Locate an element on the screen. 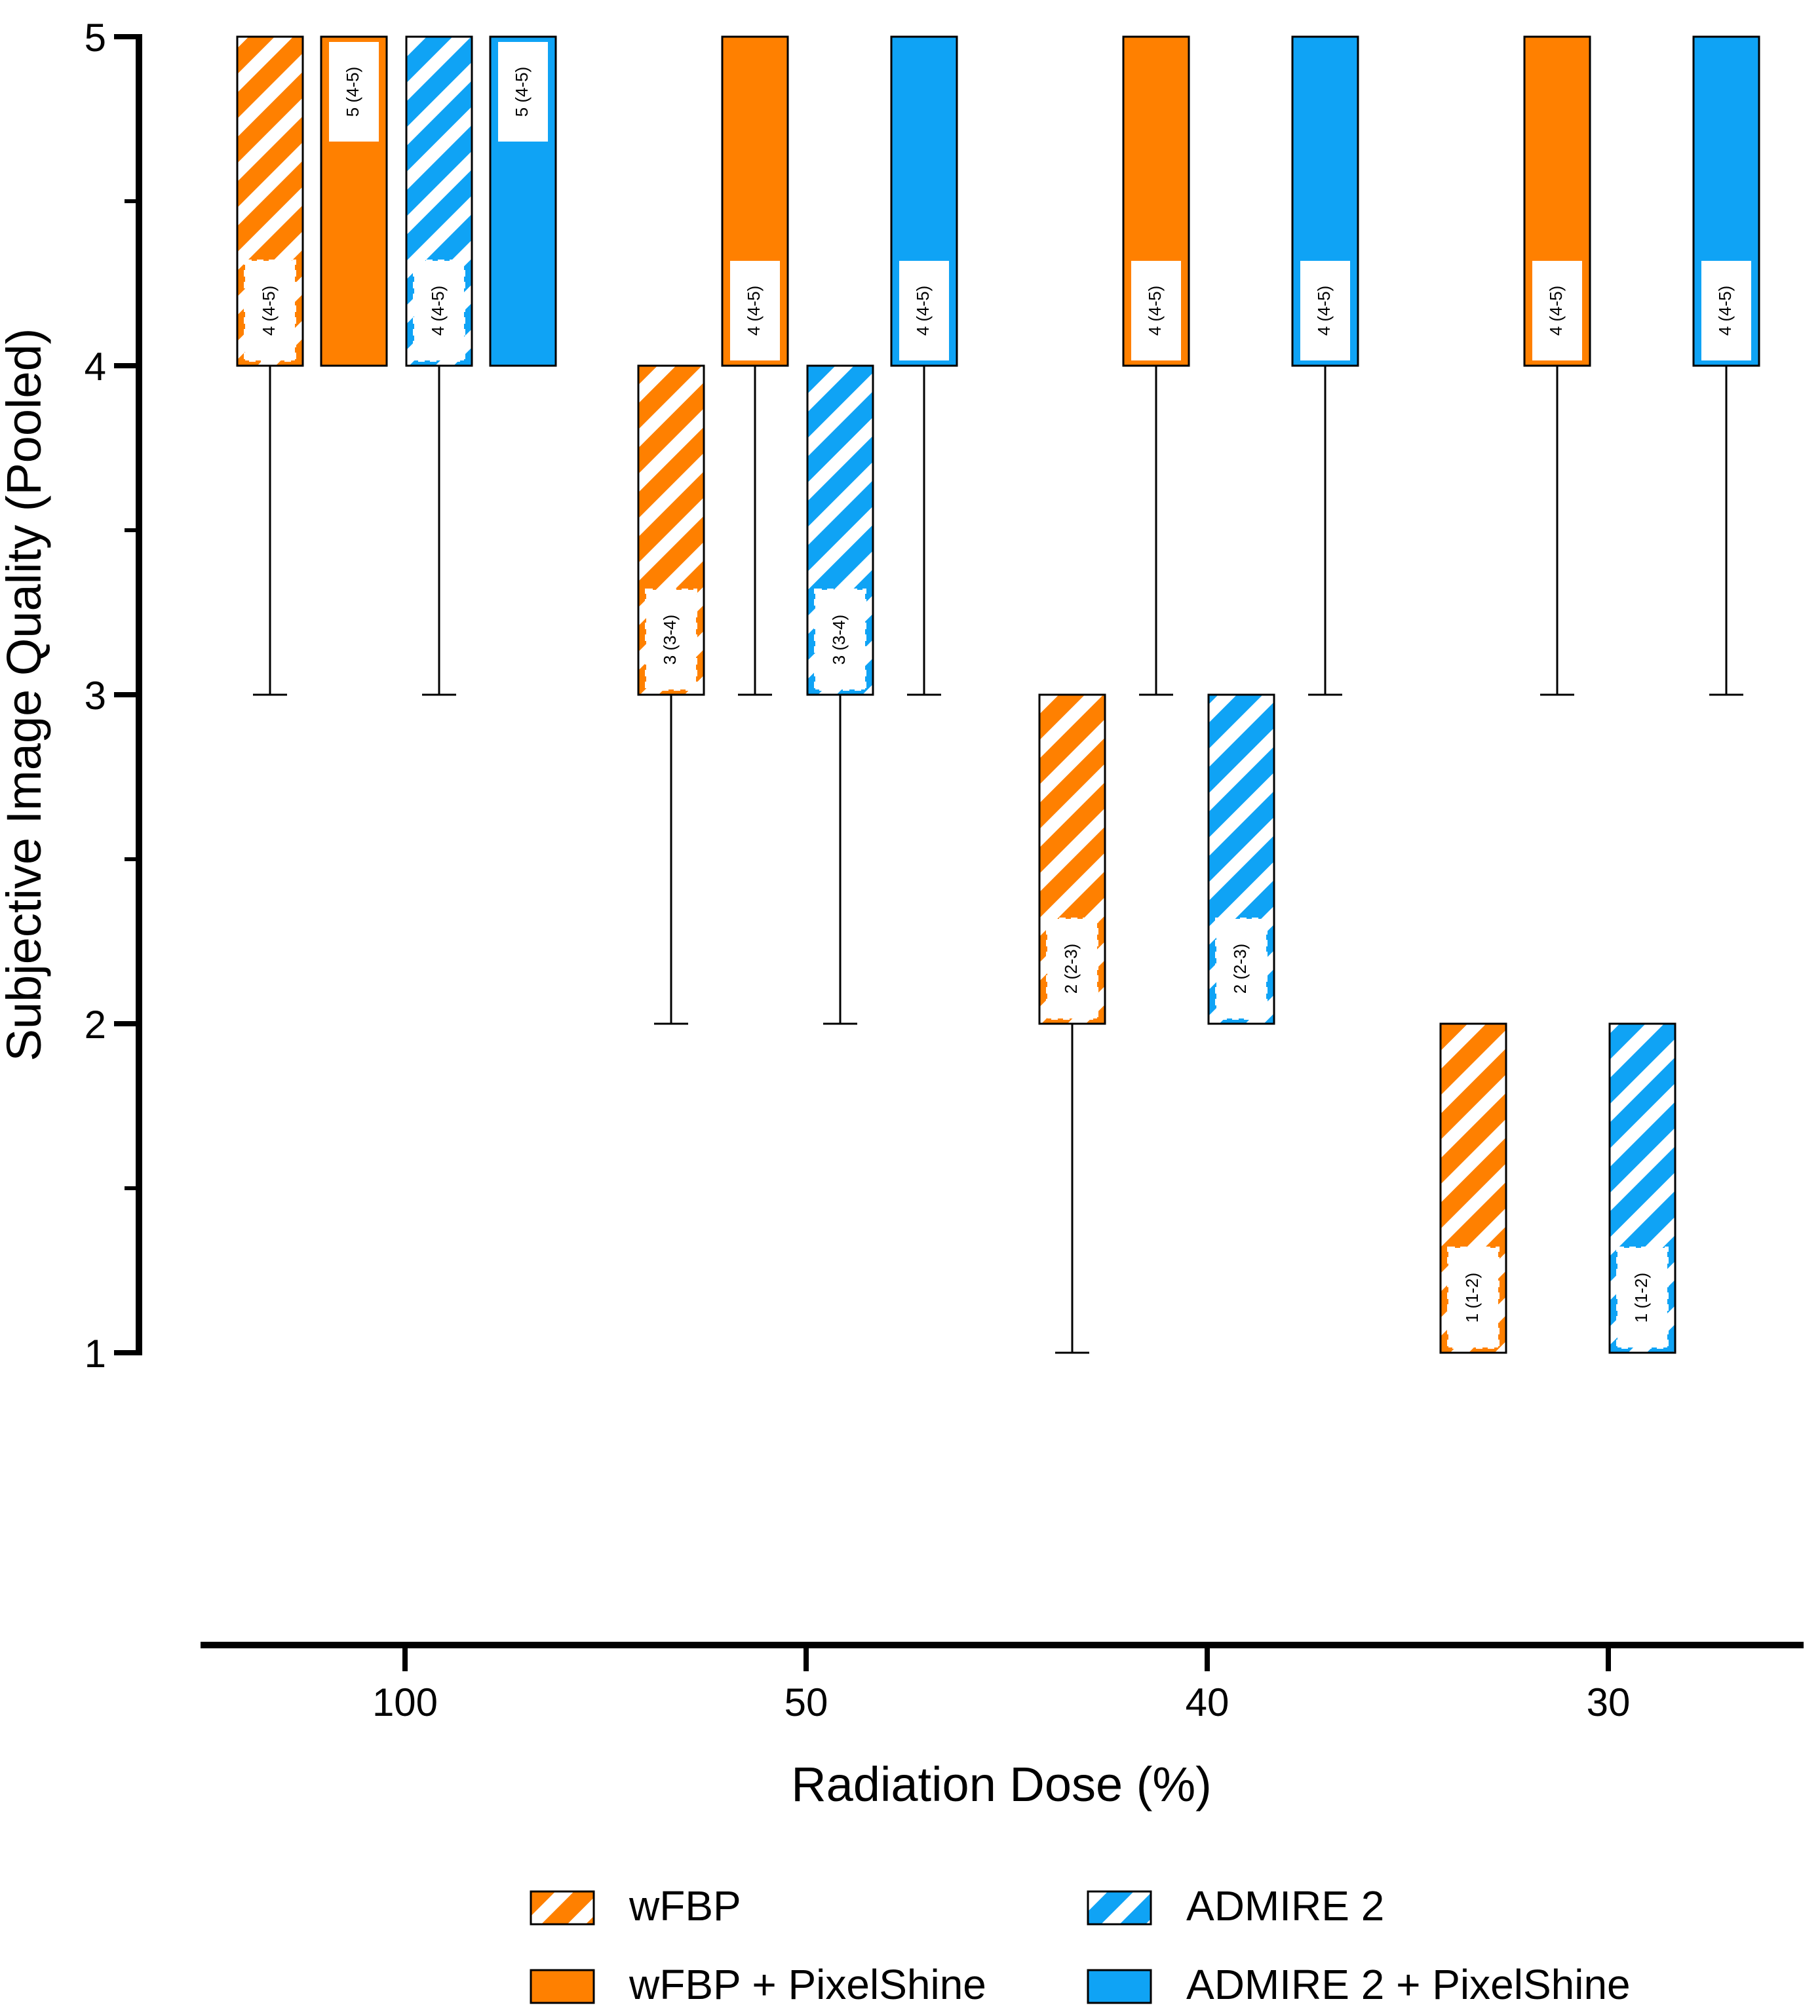 The height and width of the screenshot is (2016, 1820). median-label-cat-30-series-2: 1 (1-2) is located at coordinates (1641, 1298).